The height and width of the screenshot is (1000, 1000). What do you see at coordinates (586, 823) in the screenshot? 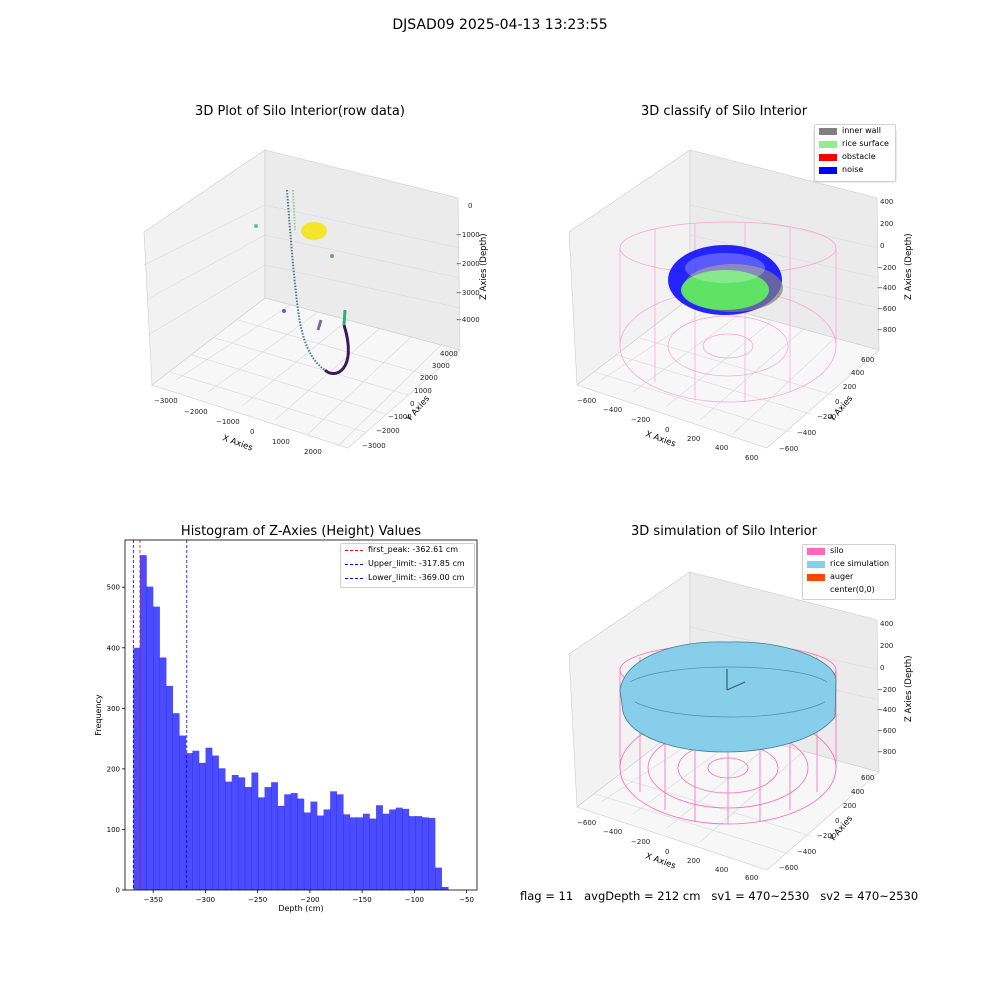
I see `simulation-xtick: −600` at bounding box center [586, 823].